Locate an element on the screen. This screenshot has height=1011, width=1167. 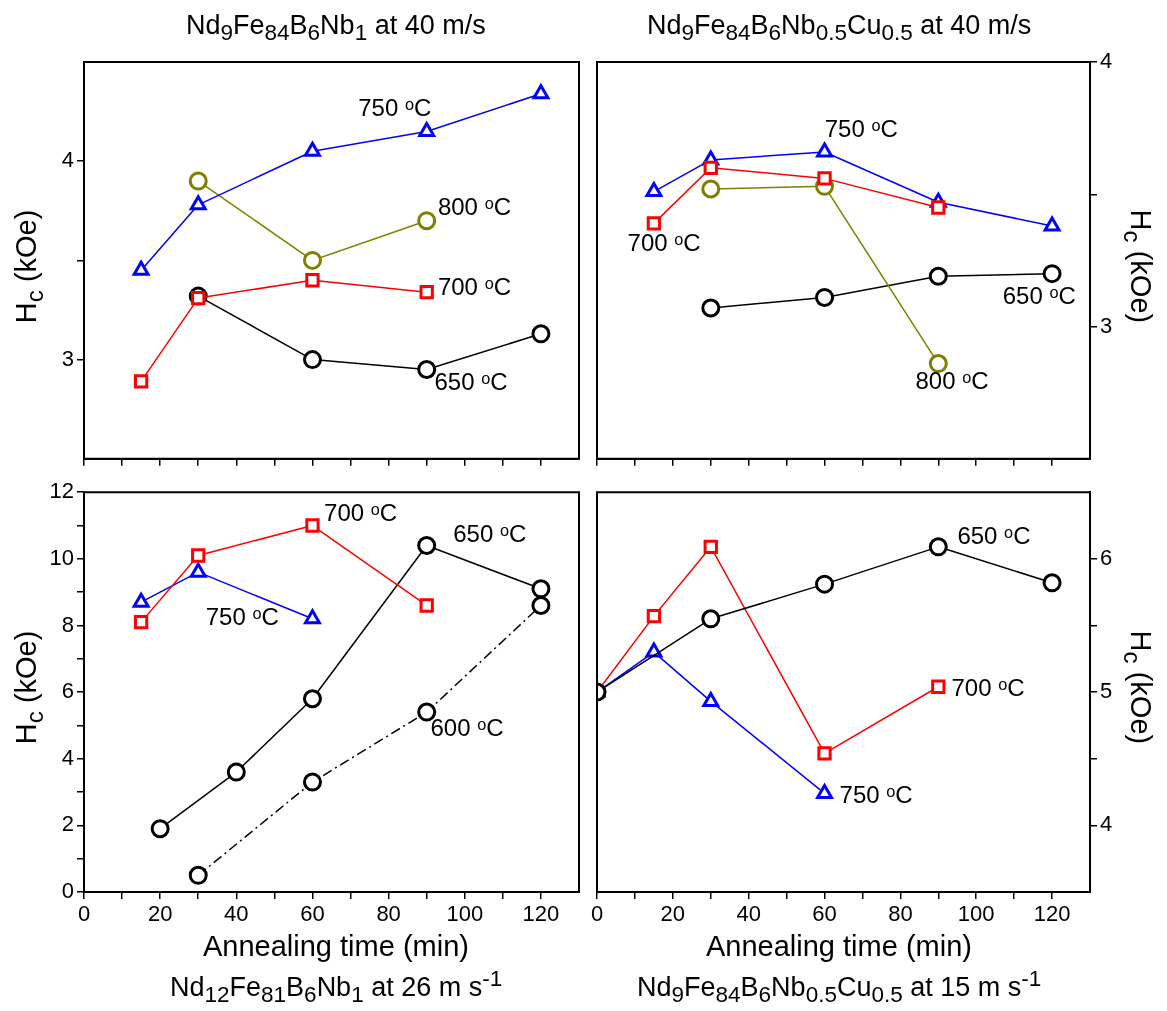
chart-title: Nd$_{12}$Fe$_{81}$B$_{6}$Nb$_{1}$ at 26 m s$^{-1}$ is located at coordinates (336, 987).